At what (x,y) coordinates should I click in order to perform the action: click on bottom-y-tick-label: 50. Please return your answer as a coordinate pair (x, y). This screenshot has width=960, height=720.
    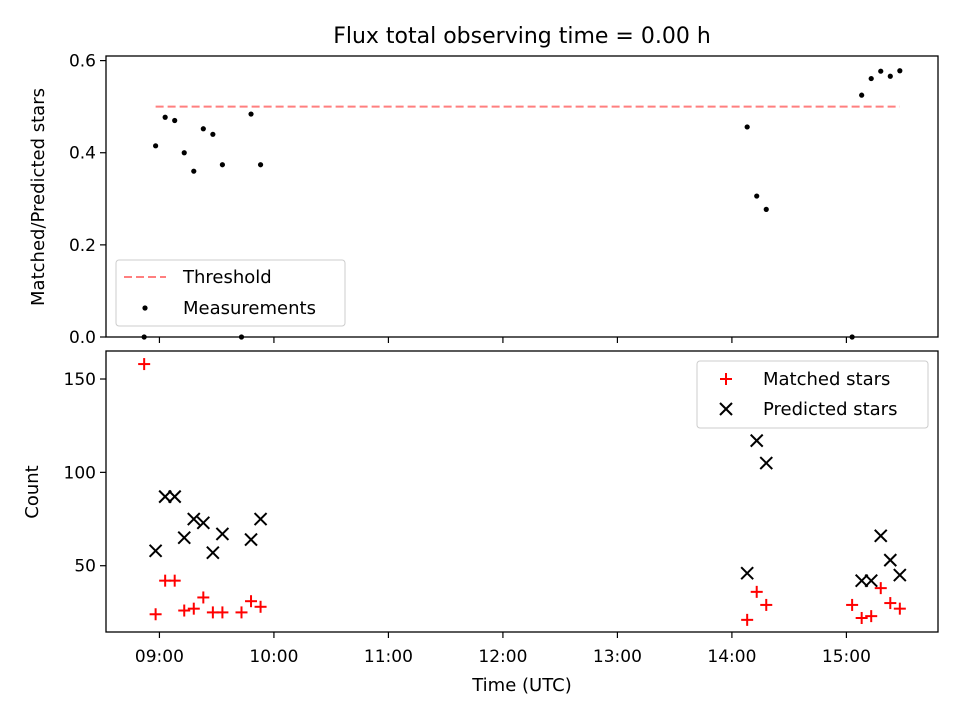
    Looking at the image, I should click on (85, 567).